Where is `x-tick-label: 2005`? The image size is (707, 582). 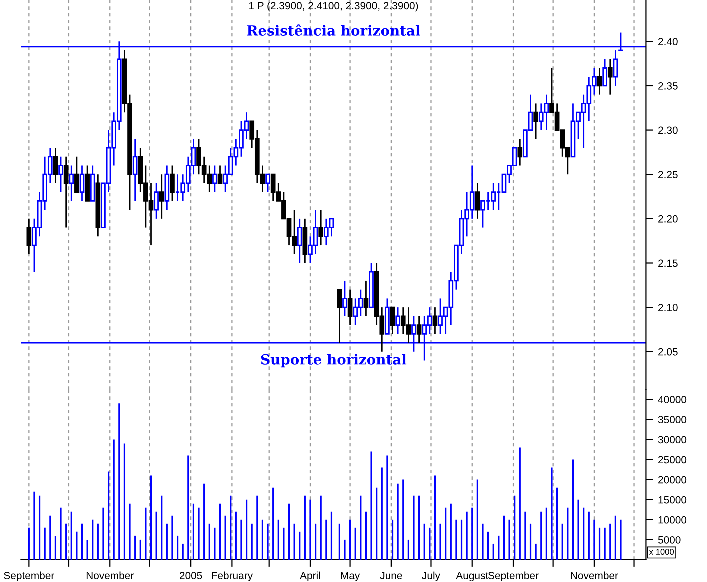 x-tick-label: 2005 is located at coordinates (191, 576).